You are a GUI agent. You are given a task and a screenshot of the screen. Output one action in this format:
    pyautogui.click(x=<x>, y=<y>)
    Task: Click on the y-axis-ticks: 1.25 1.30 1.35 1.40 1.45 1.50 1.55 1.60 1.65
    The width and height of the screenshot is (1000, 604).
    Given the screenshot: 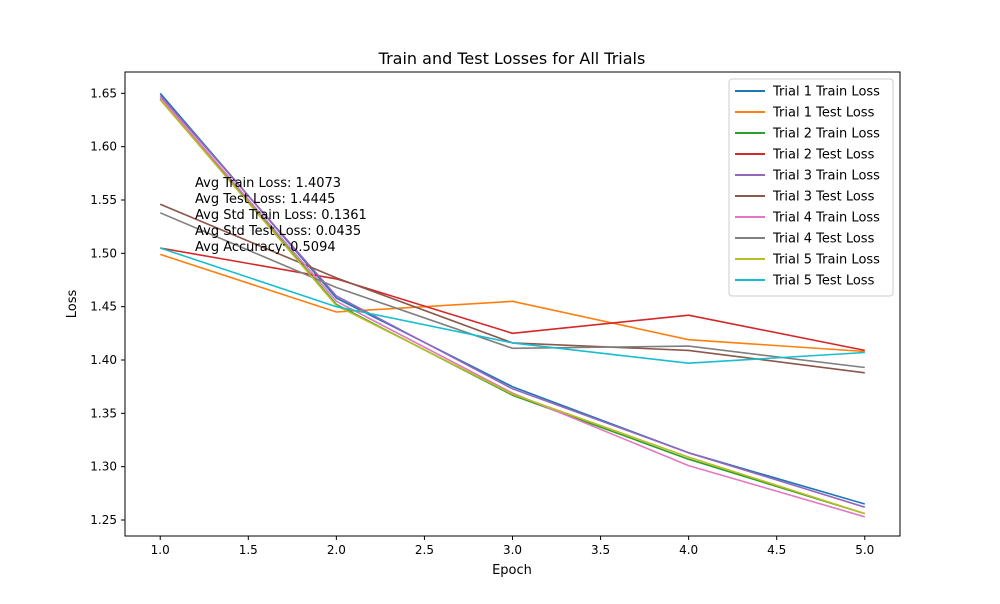 What is the action you would take?
    pyautogui.click(x=107, y=306)
    